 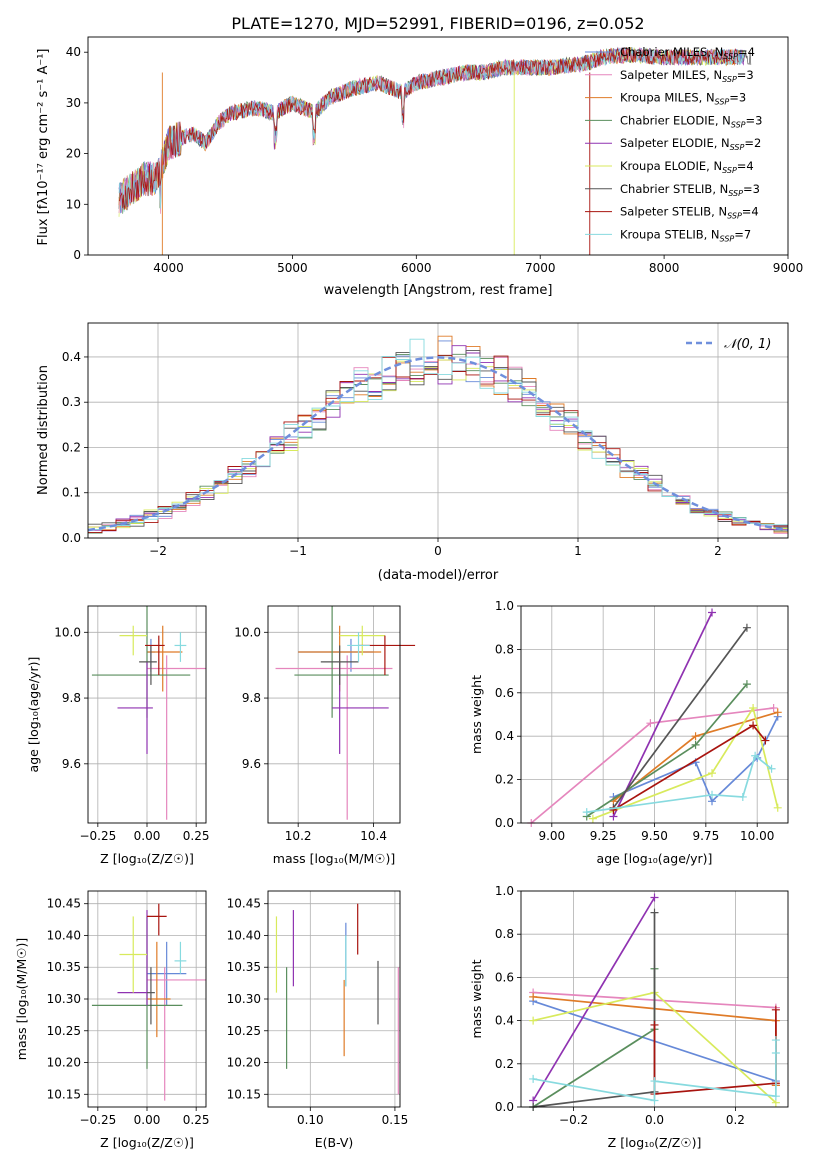 What do you see at coordinates (247, 632) in the screenshot?
I see `y-tick-label: 10.0` at bounding box center [247, 632].